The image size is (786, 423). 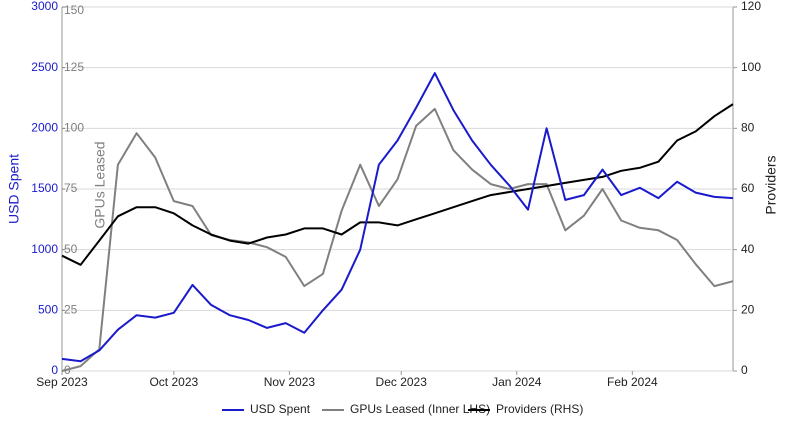 I want to click on x-tick-label: Nov 2023, so click(x=290, y=382).